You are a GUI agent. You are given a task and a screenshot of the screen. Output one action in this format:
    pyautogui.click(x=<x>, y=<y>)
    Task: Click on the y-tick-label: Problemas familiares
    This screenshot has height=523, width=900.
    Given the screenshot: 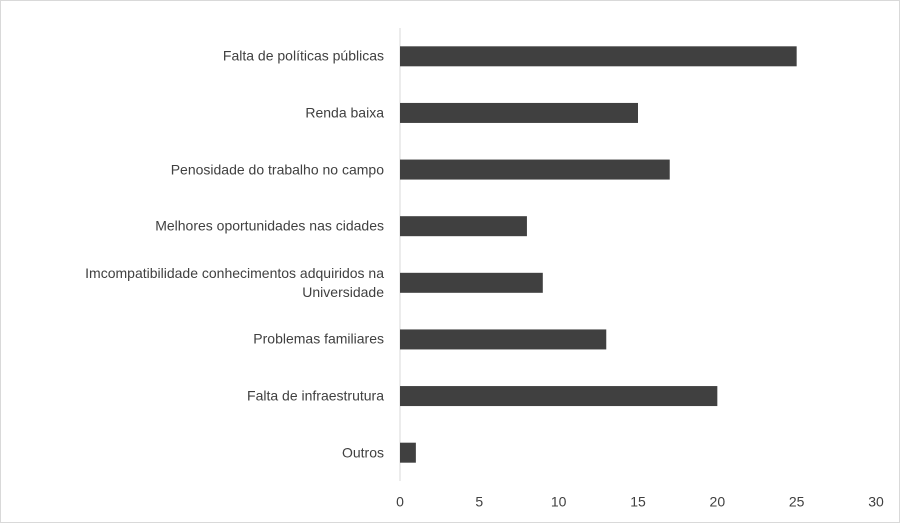 What is the action you would take?
    pyautogui.click(x=318, y=338)
    